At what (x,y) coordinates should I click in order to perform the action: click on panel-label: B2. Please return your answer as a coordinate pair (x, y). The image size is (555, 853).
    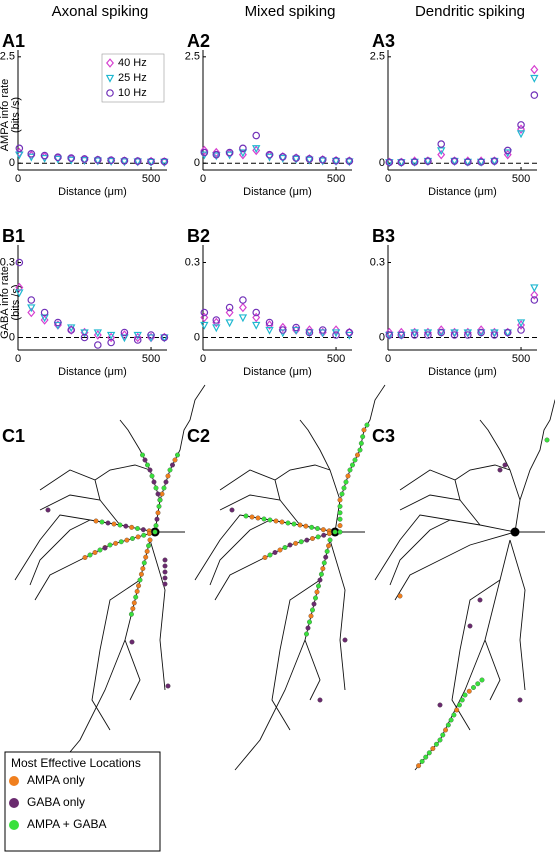
    Looking at the image, I should click on (198, 236).